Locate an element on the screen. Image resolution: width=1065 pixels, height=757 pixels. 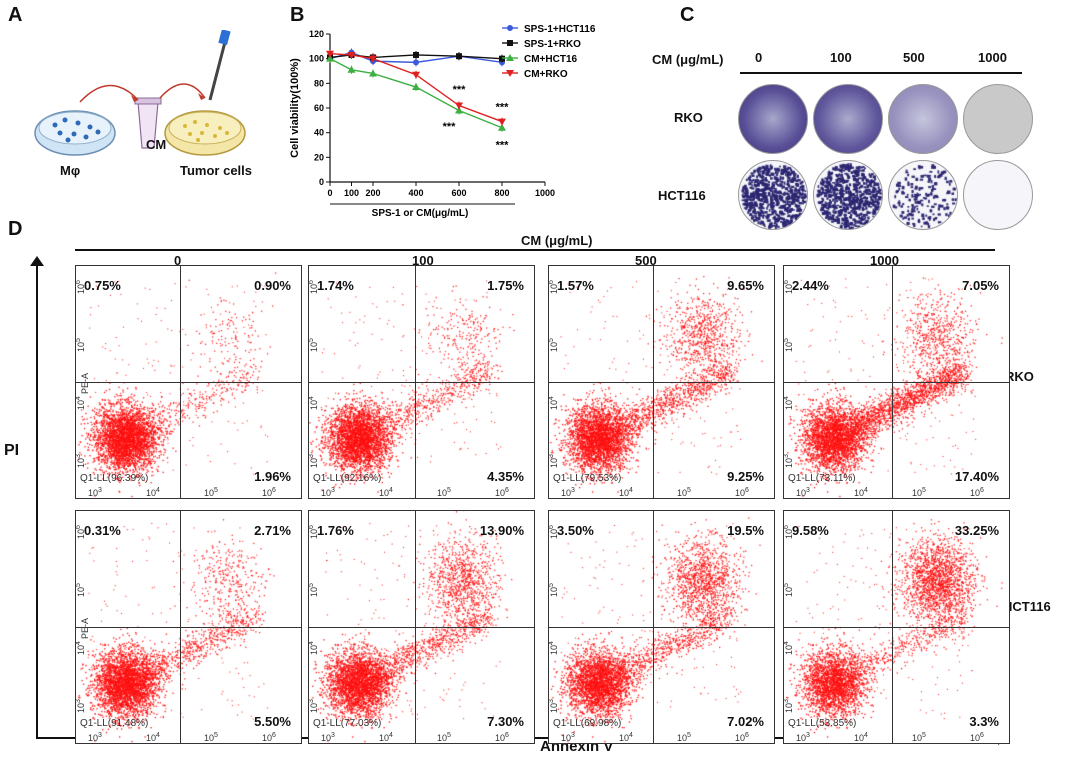
quadrant-lr-percent: 3.3% is located at coordinates (984, 721).